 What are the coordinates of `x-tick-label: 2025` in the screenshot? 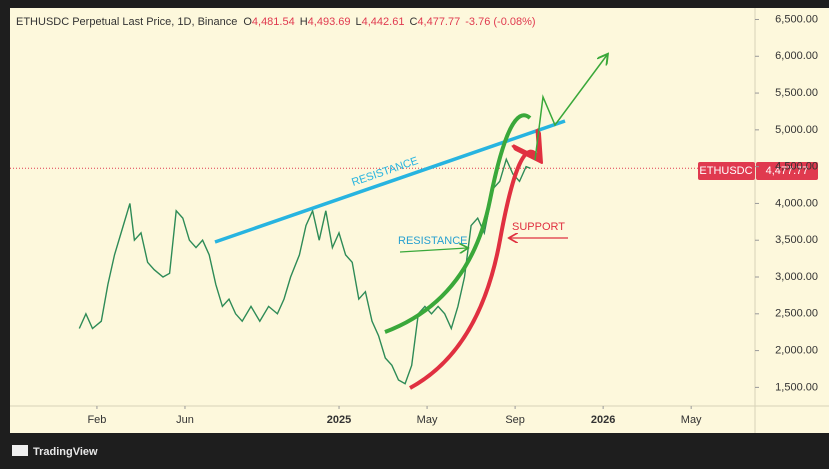 It's located at (339, 420).